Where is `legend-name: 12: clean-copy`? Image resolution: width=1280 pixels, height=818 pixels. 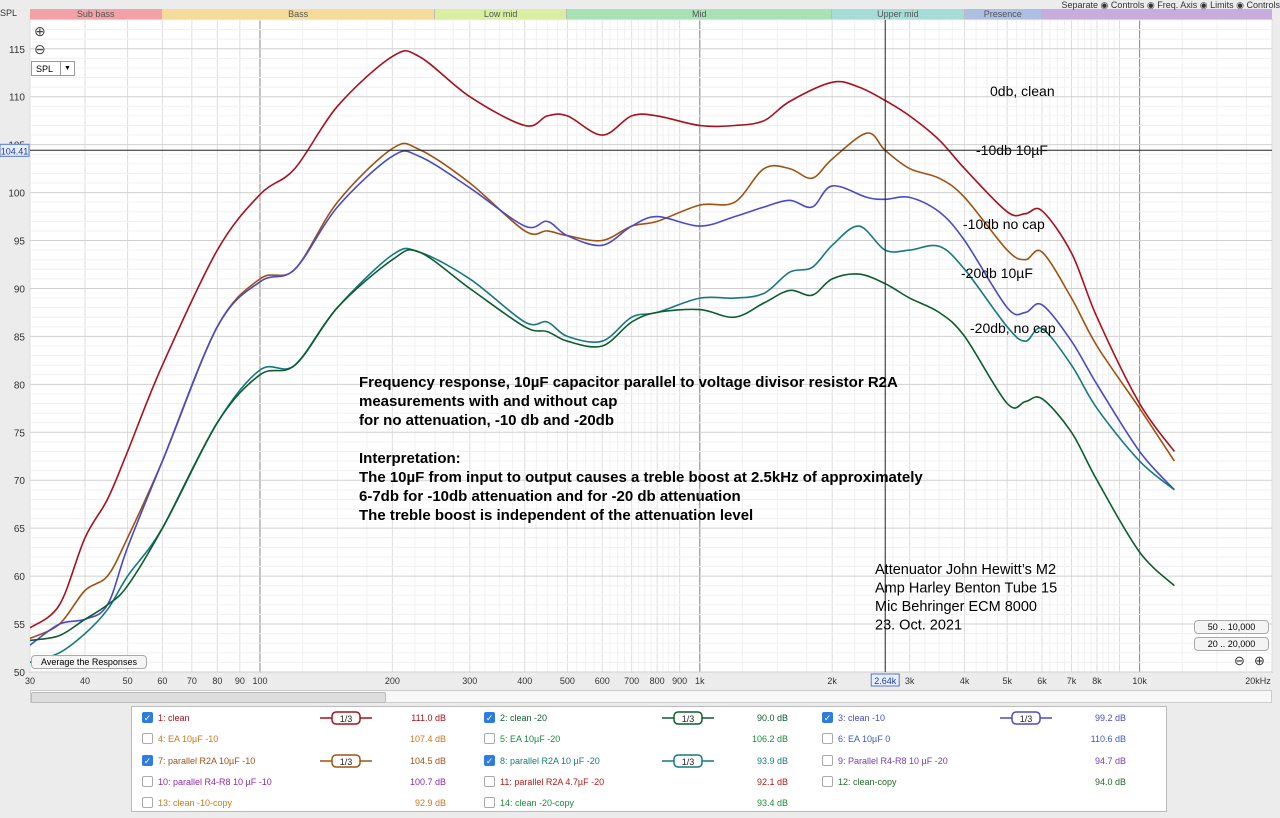 legend-name: 12: clean-copy is located at coordinates (867, 781).